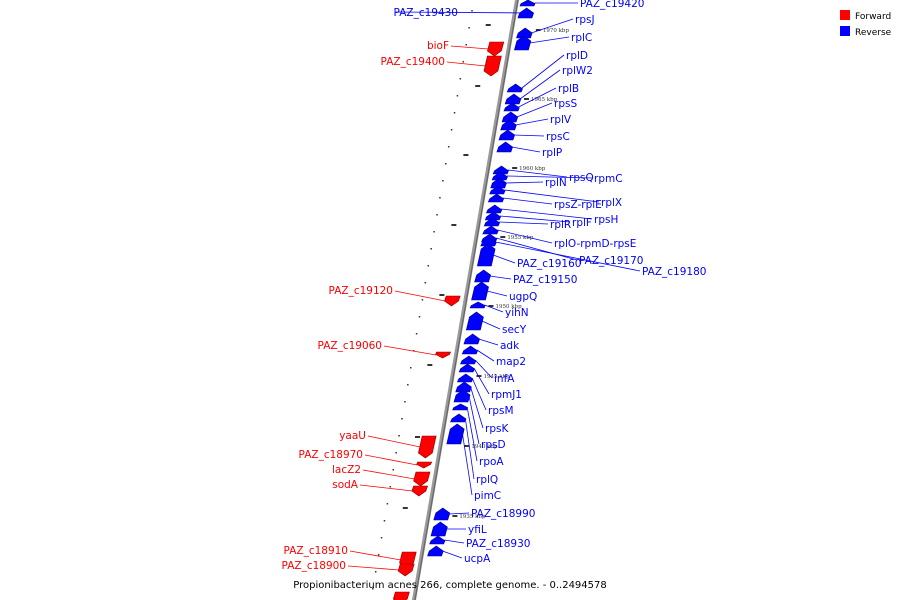 The height and width of the screenshot is (600, 900). I want to click on reverse-gene: rpsJ, so click(555, 26).